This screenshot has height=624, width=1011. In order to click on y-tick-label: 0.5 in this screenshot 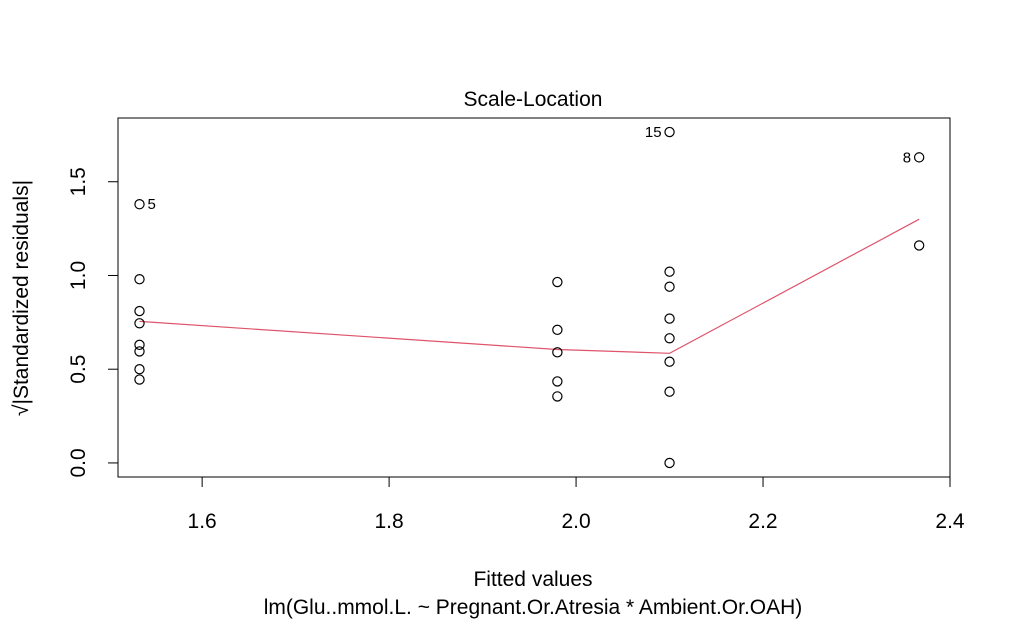, I will do `click(78, 369)`.